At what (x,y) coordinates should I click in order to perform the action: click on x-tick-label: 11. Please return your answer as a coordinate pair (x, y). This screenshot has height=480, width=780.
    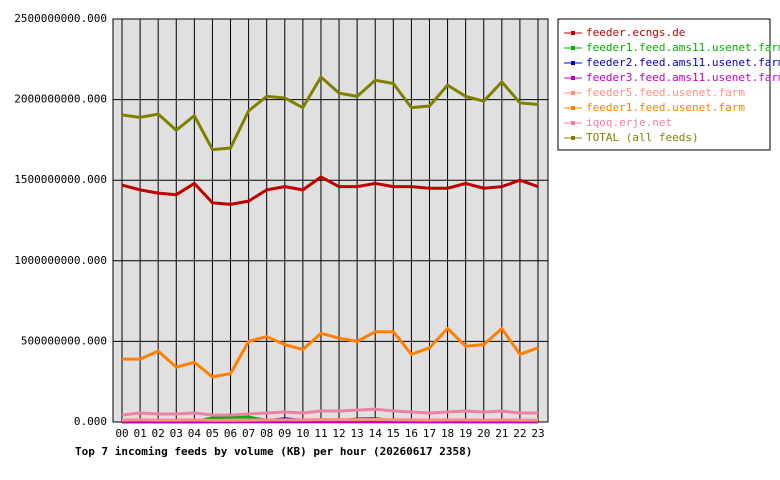
    Looking at the image, I should click on (320, 433).